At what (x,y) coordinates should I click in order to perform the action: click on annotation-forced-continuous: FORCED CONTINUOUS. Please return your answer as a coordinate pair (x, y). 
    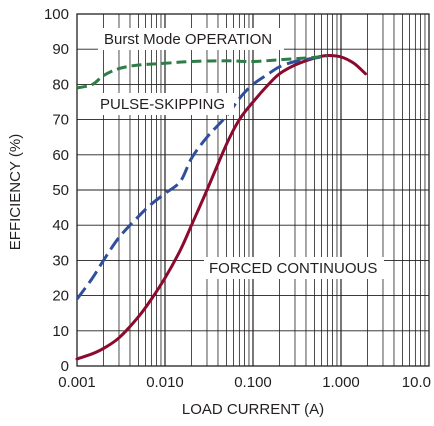
    Looking at the image, I should click on (293, 268).